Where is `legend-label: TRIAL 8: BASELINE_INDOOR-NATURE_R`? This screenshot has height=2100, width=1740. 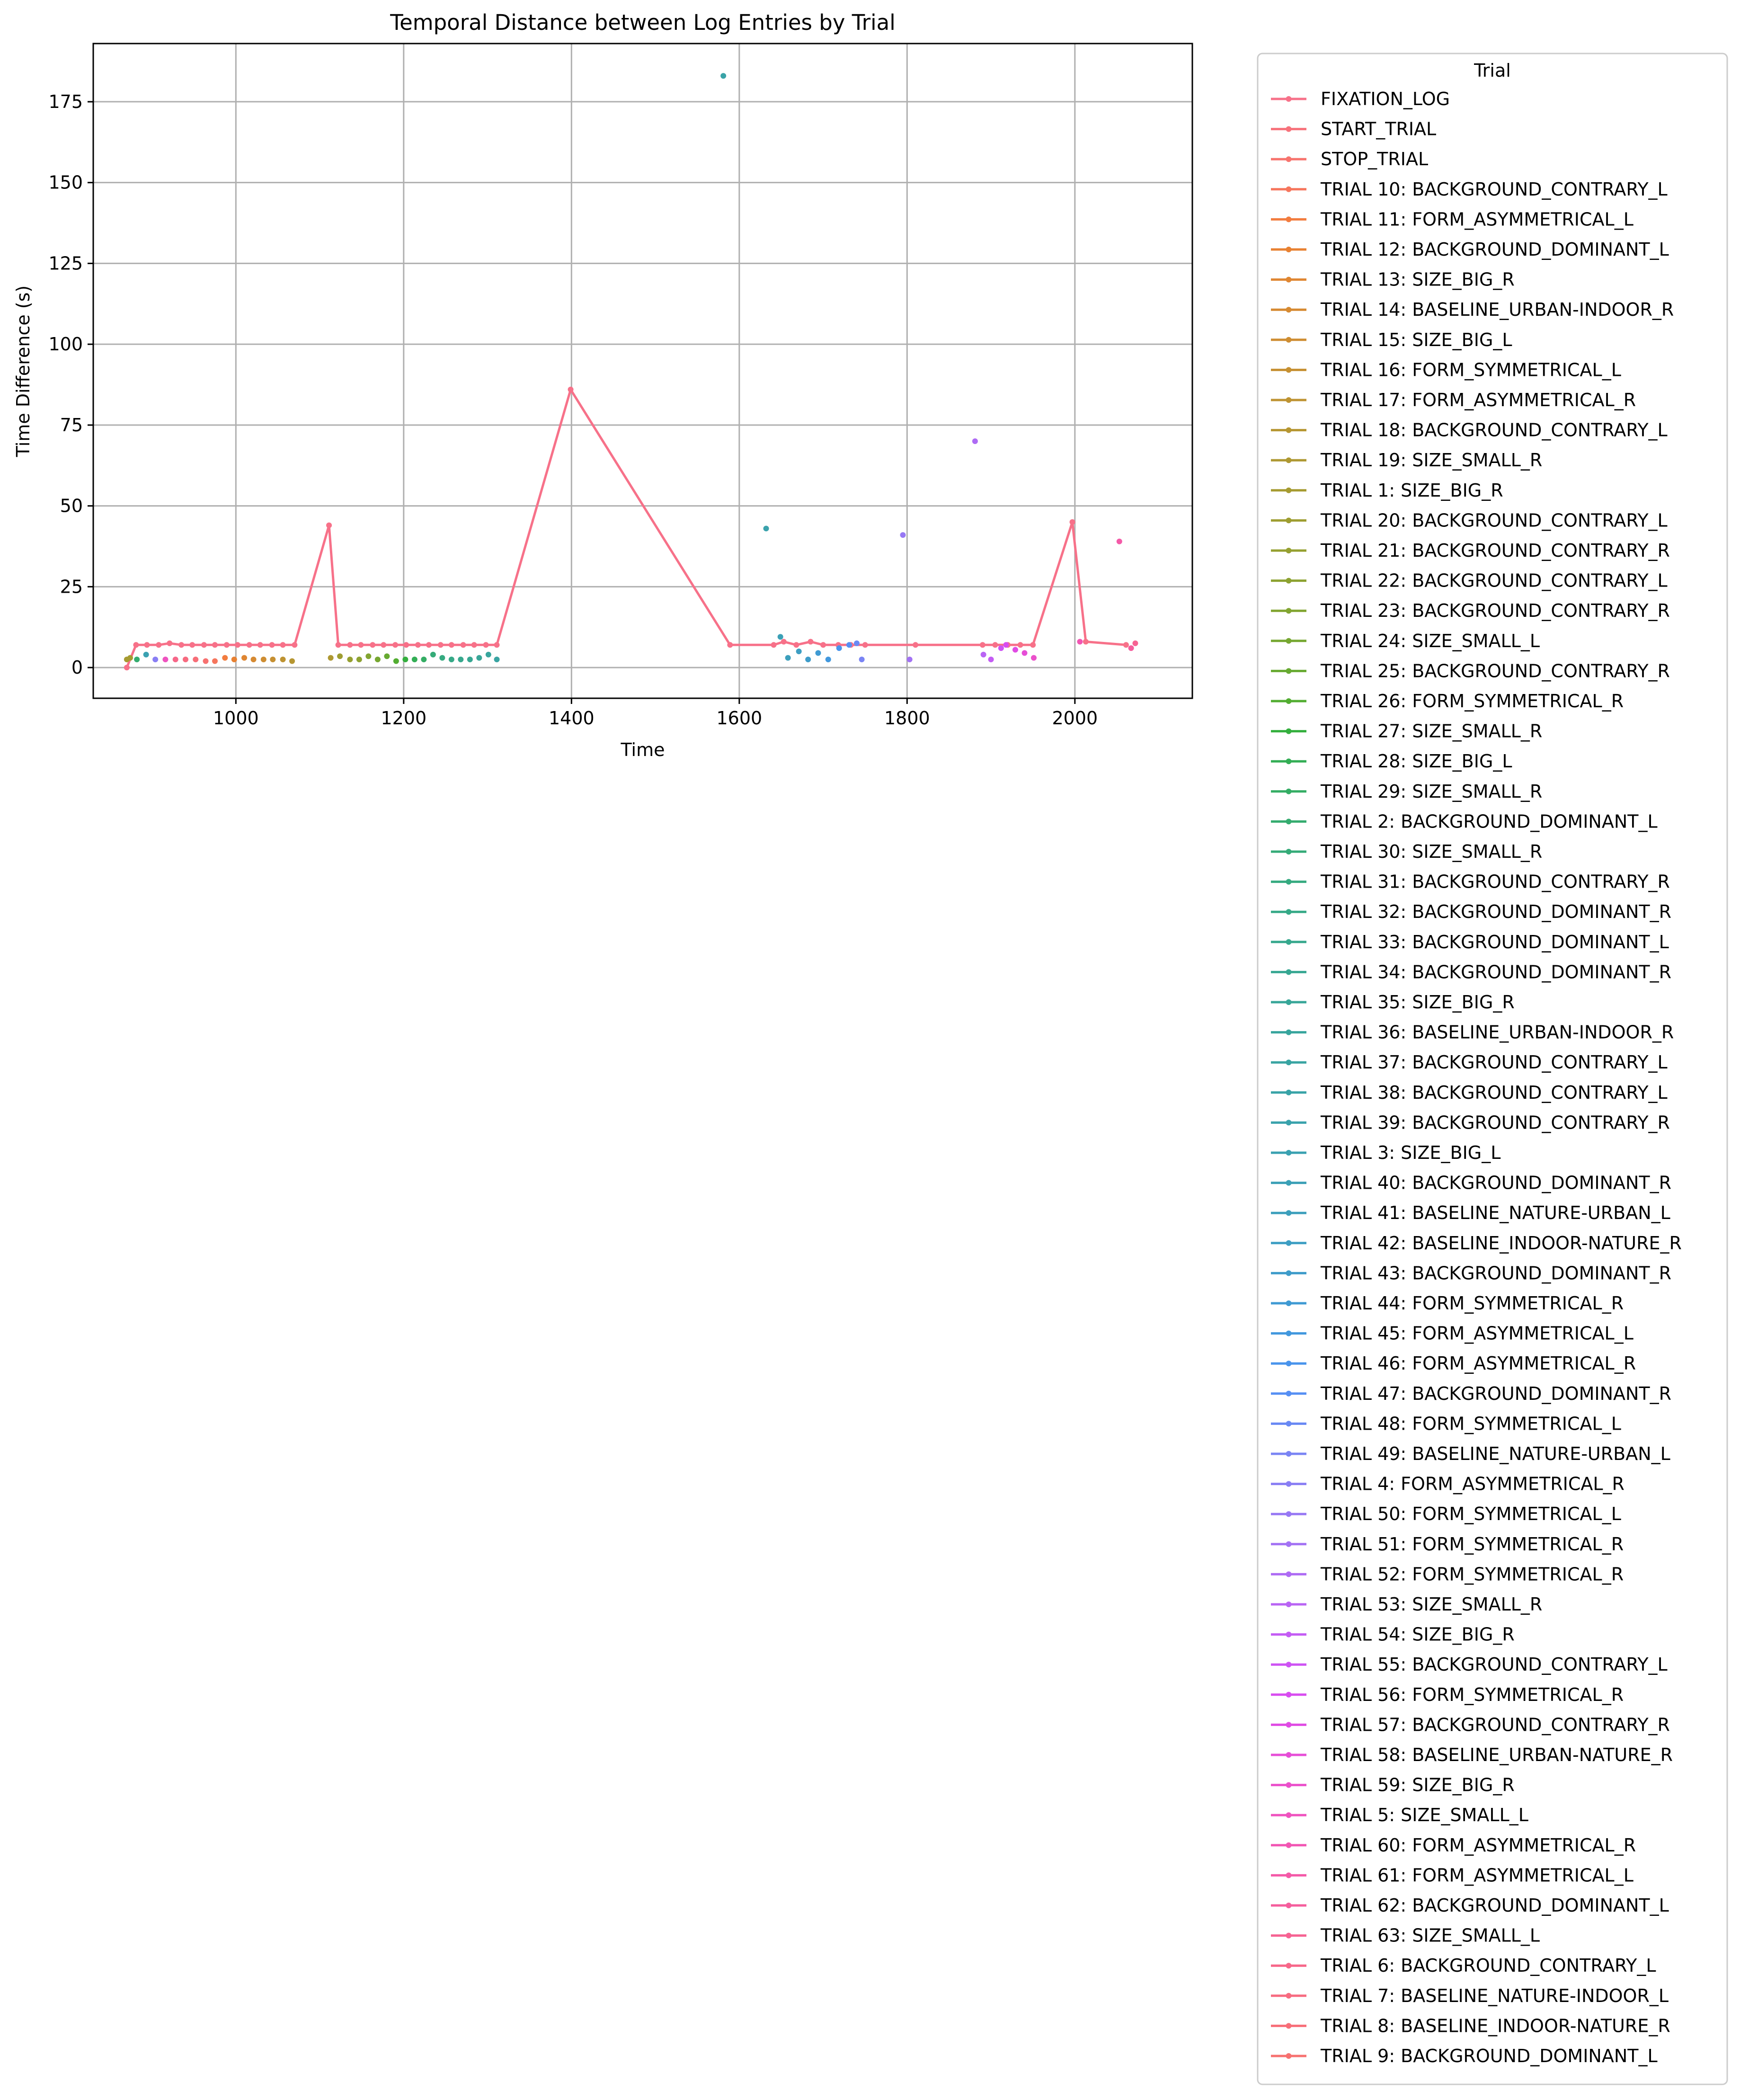
legend-label: TRIAL 8: BASELINE_INDOOR-NATURE_R is located at coordinates (1495, 2025).